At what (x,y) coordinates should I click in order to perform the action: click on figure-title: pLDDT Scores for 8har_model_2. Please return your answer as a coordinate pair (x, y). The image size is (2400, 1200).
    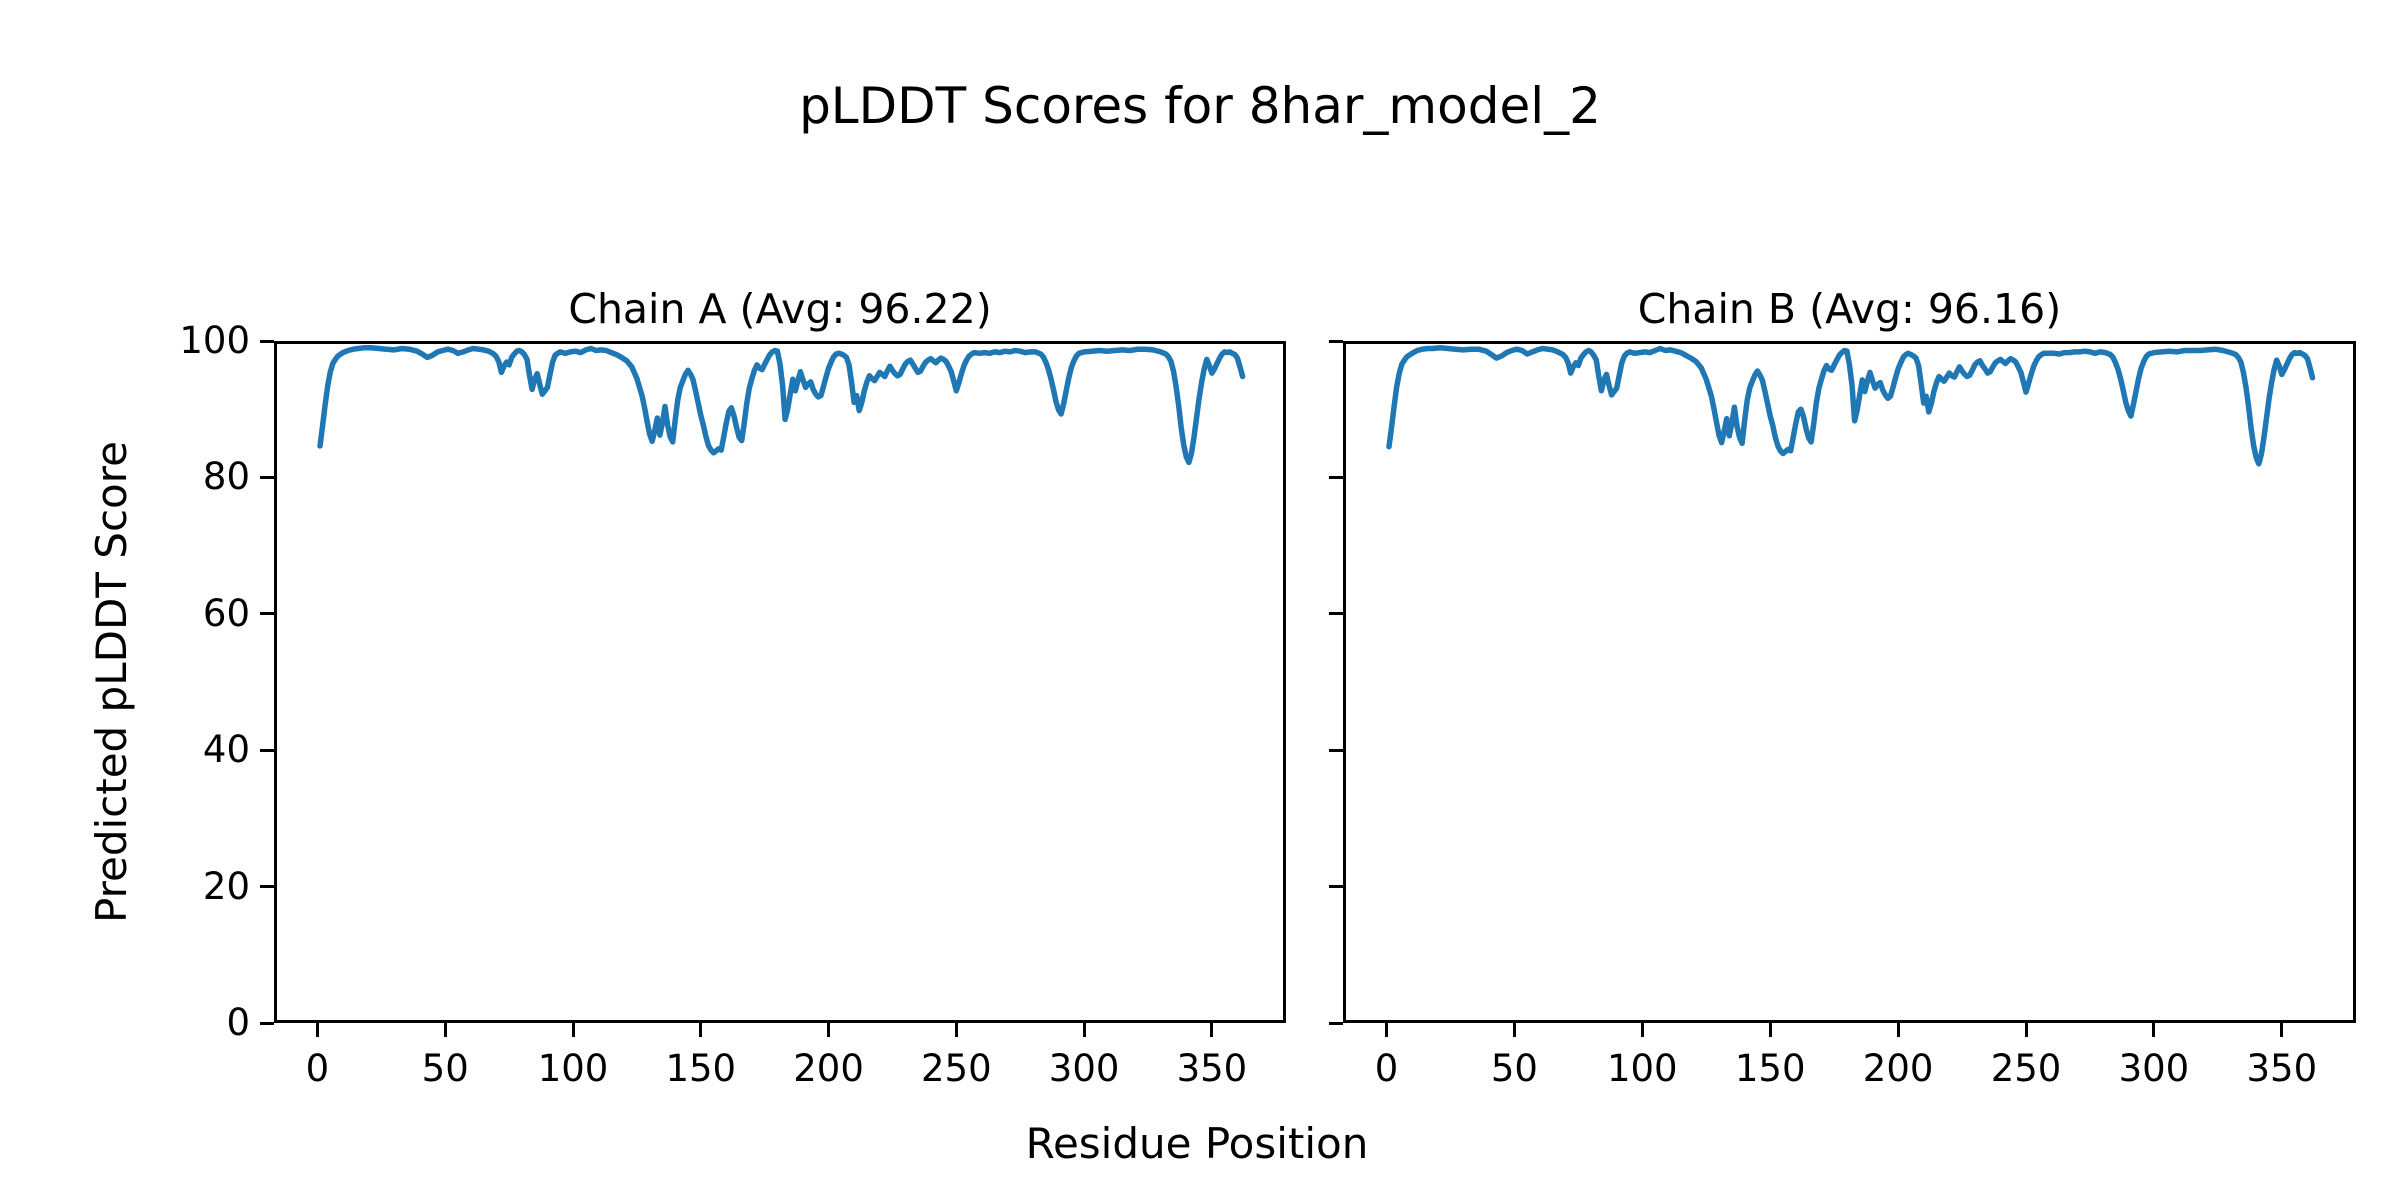
    Looking at the image, I should click on (1200, 106).